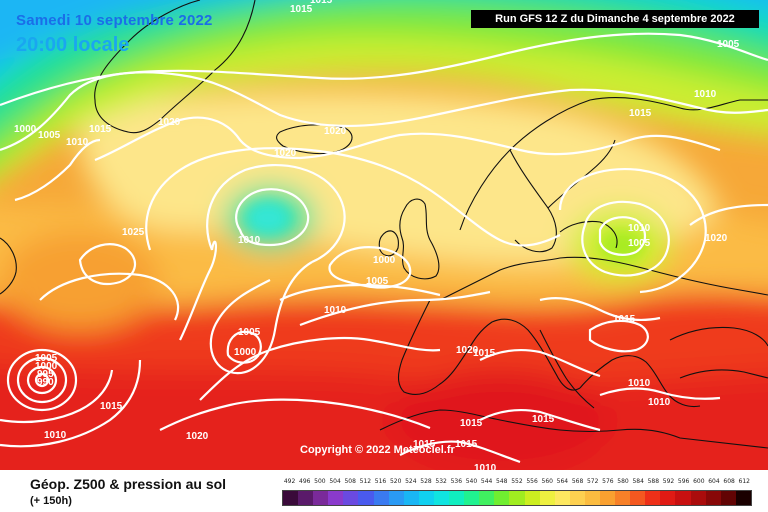 This screenshot has width=768, height=512. What do you see at coordinates (744, 481) in the screenshot?
I see `scale-tick-label: 612` at bounding box center [744, 481].